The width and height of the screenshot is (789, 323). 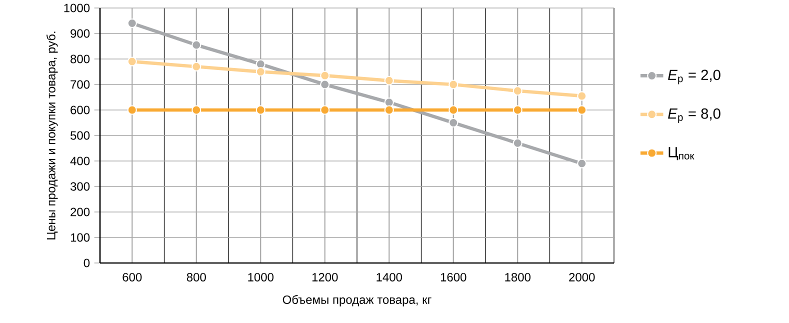 What do you see at coordinates (80, 59) in the screenshot?
I see `y-tick-label: 800` at bounding box center [80, 59].